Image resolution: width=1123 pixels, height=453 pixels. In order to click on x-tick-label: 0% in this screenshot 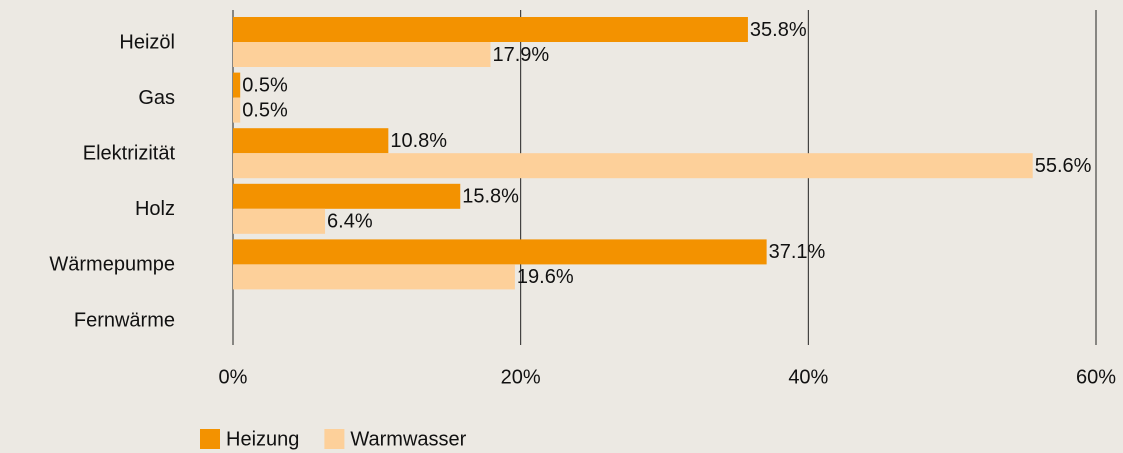, I will do `click(233, 377)`.